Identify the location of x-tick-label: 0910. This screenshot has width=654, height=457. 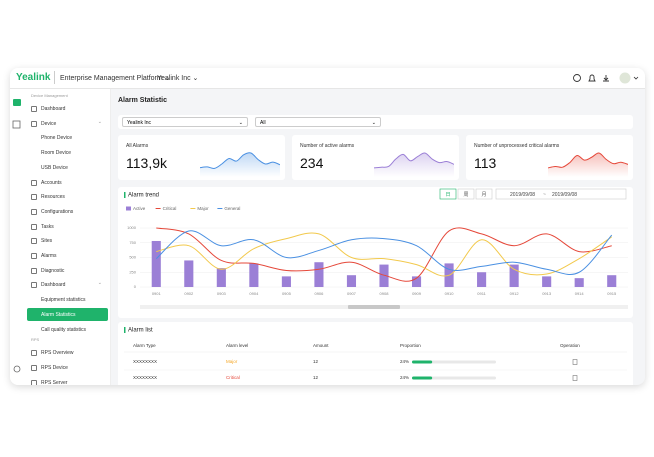
(450, 293).